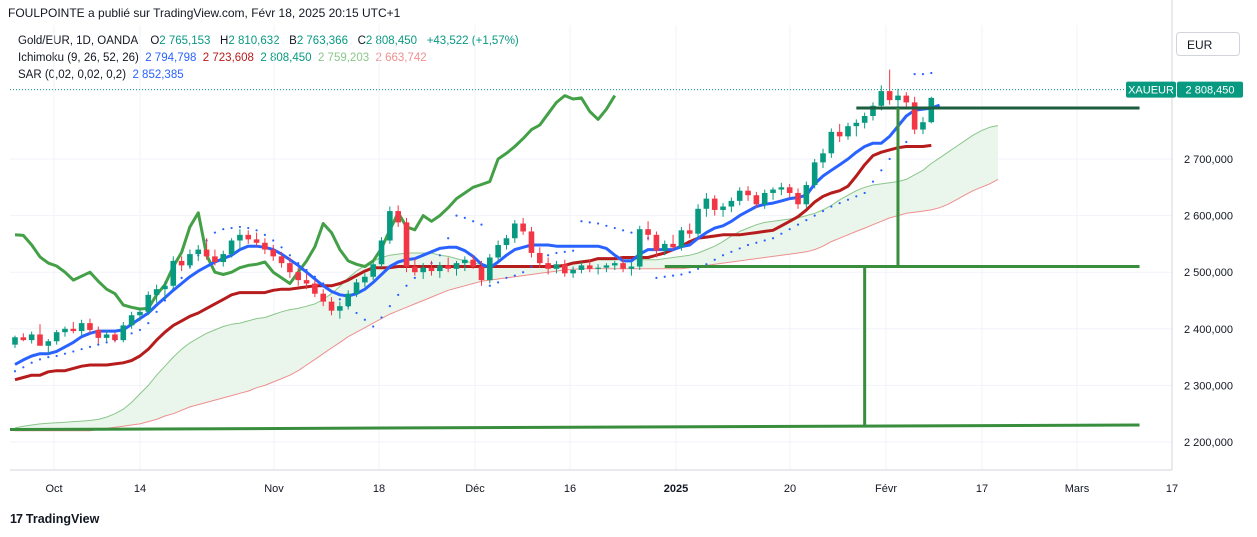  Describe the element at coordinates (361, 41) in the screenshot. I see `close-label: C` at that location.